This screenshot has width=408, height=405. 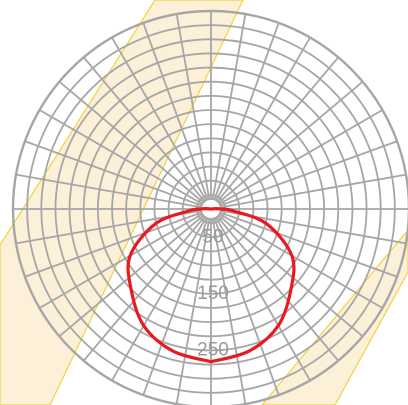 I want to click on tick-label-50: 50, so click(x=212, y=236).